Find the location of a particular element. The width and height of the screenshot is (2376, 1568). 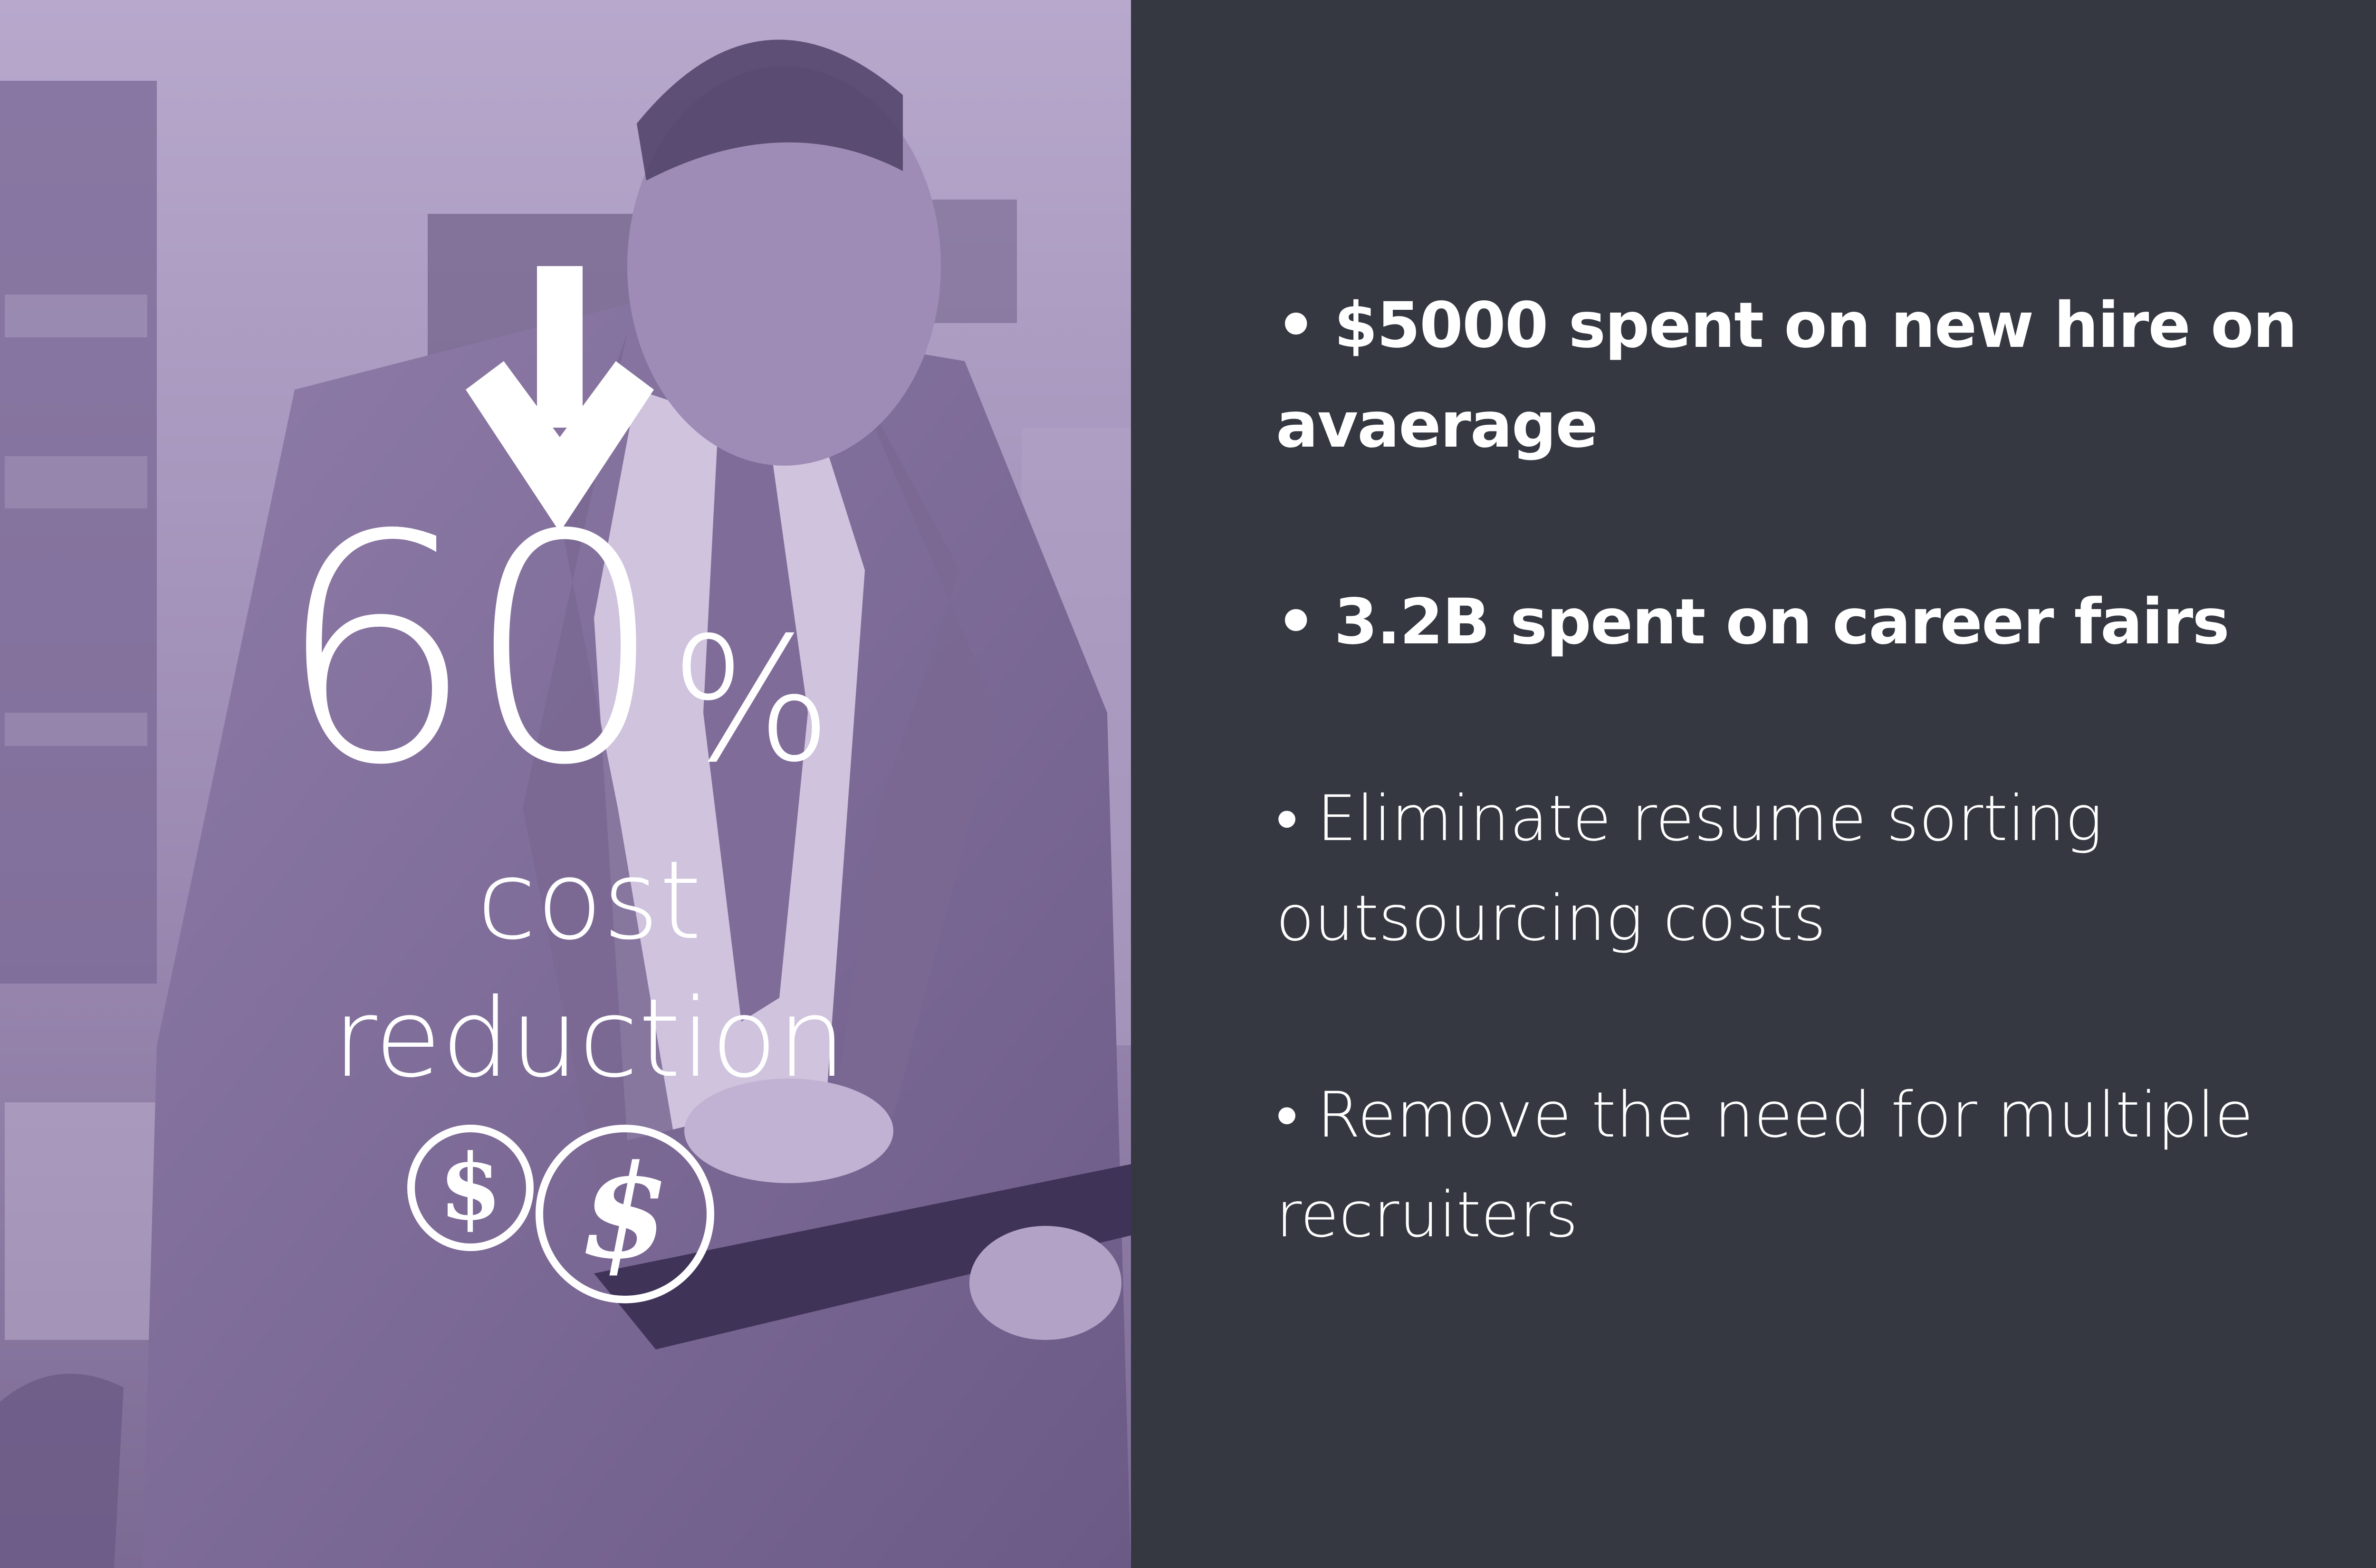

bullet-text: $5000 spent on new hire on avaerage is located at coordinates (1787, 375).